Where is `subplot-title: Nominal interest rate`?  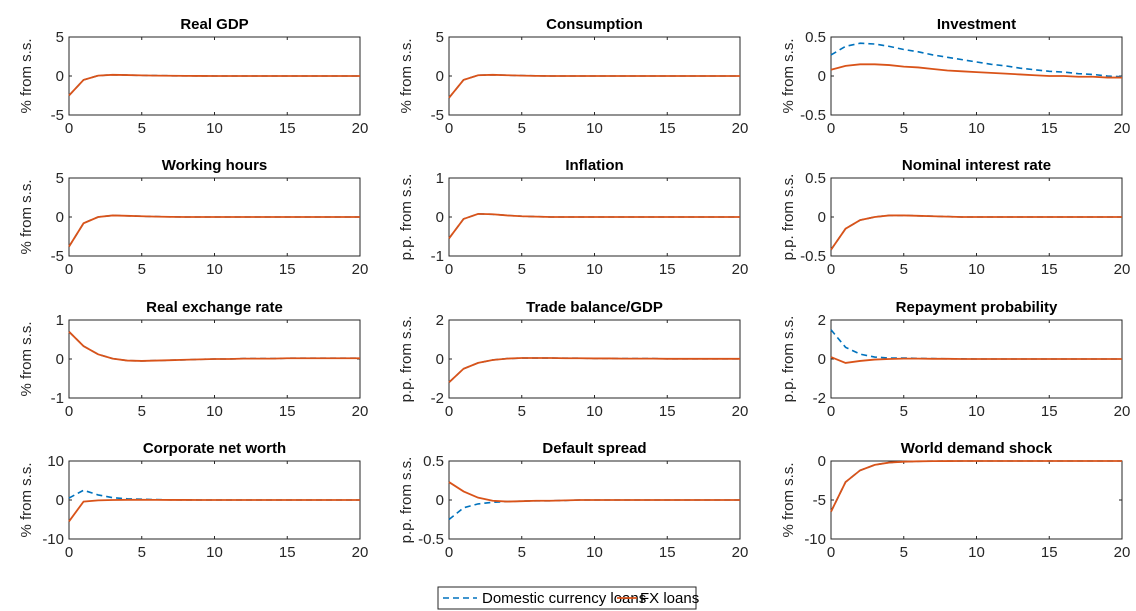
subplot-title: Nominal interest rate is located at coordinates (976, 165).